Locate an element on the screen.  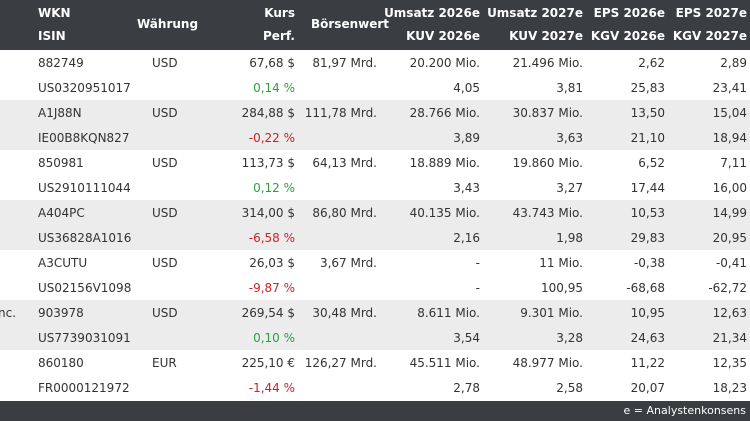
cell-price: 284,88 $ is located at coordinates (268, 113).